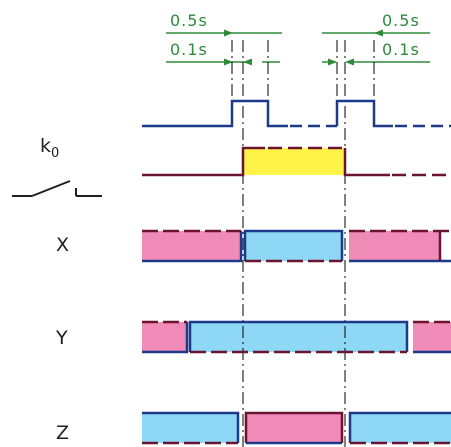  I want to click on arrowhead-right-inner-a, so click(332, 62).